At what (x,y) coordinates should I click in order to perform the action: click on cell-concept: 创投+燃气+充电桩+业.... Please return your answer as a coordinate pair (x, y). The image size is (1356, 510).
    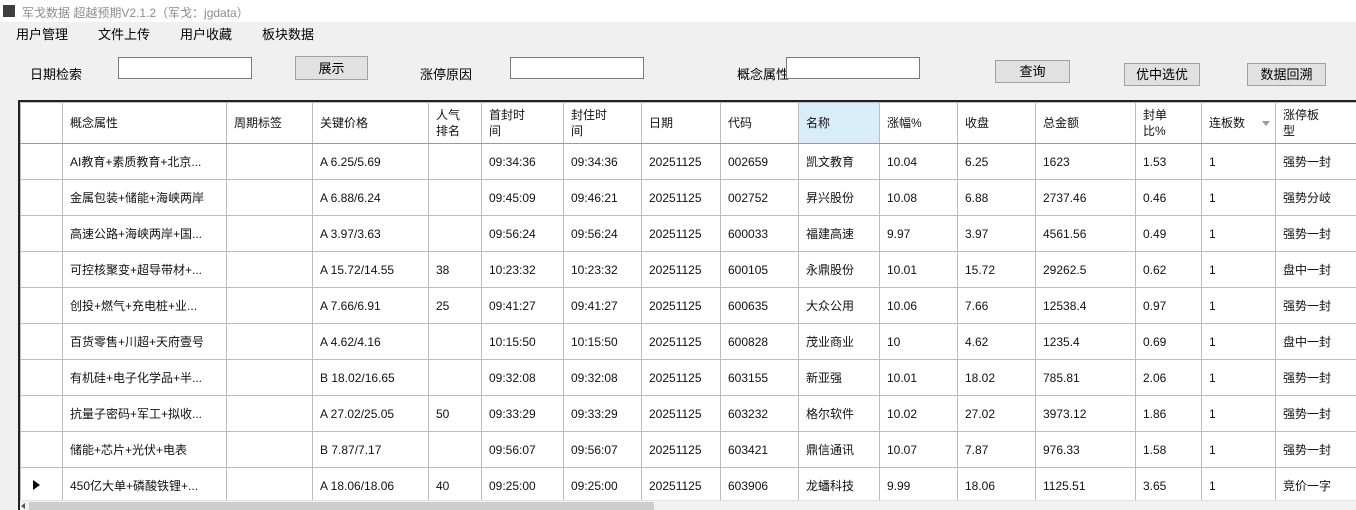
    Looking at the image, I should click on (144, 305).